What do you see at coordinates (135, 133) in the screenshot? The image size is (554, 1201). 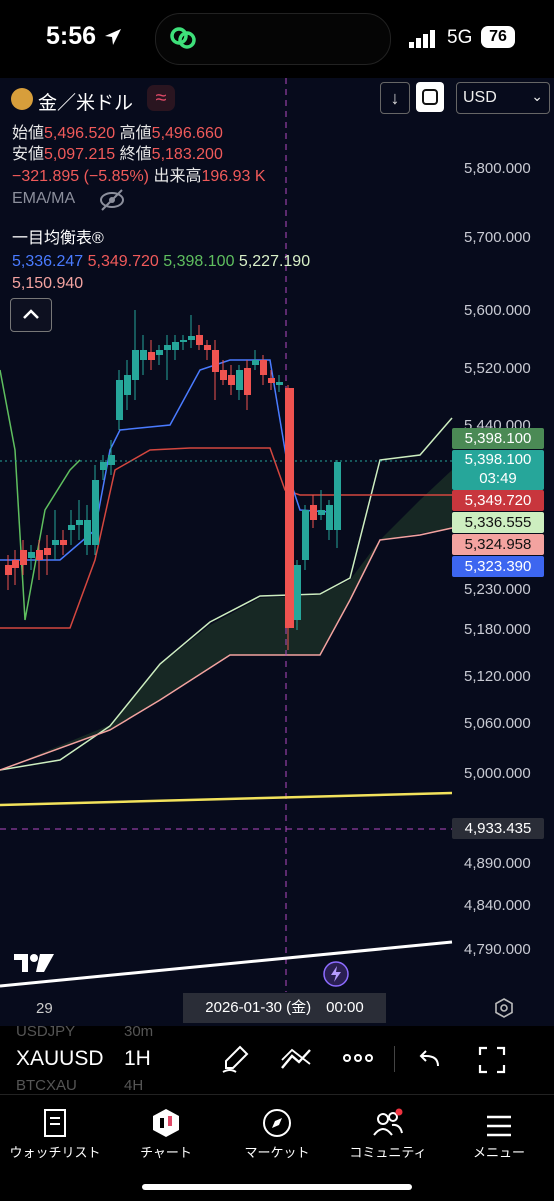 I see `high-label: 高値` at bounding box center [135, 133].